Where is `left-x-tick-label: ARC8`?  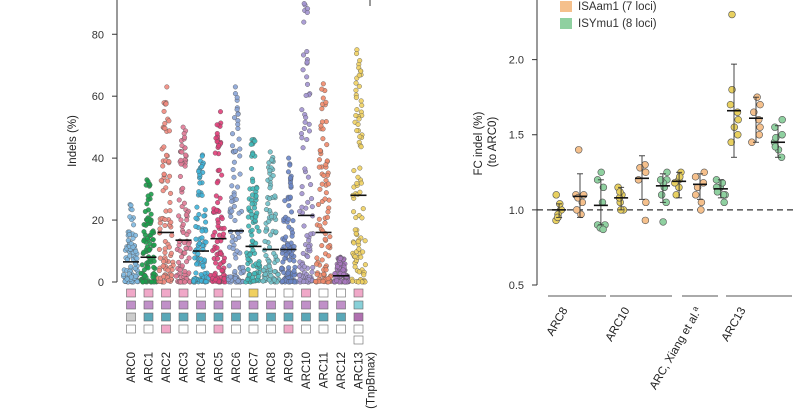 left-x-tick-label: ARC8 is located at coordinates (272, 367).